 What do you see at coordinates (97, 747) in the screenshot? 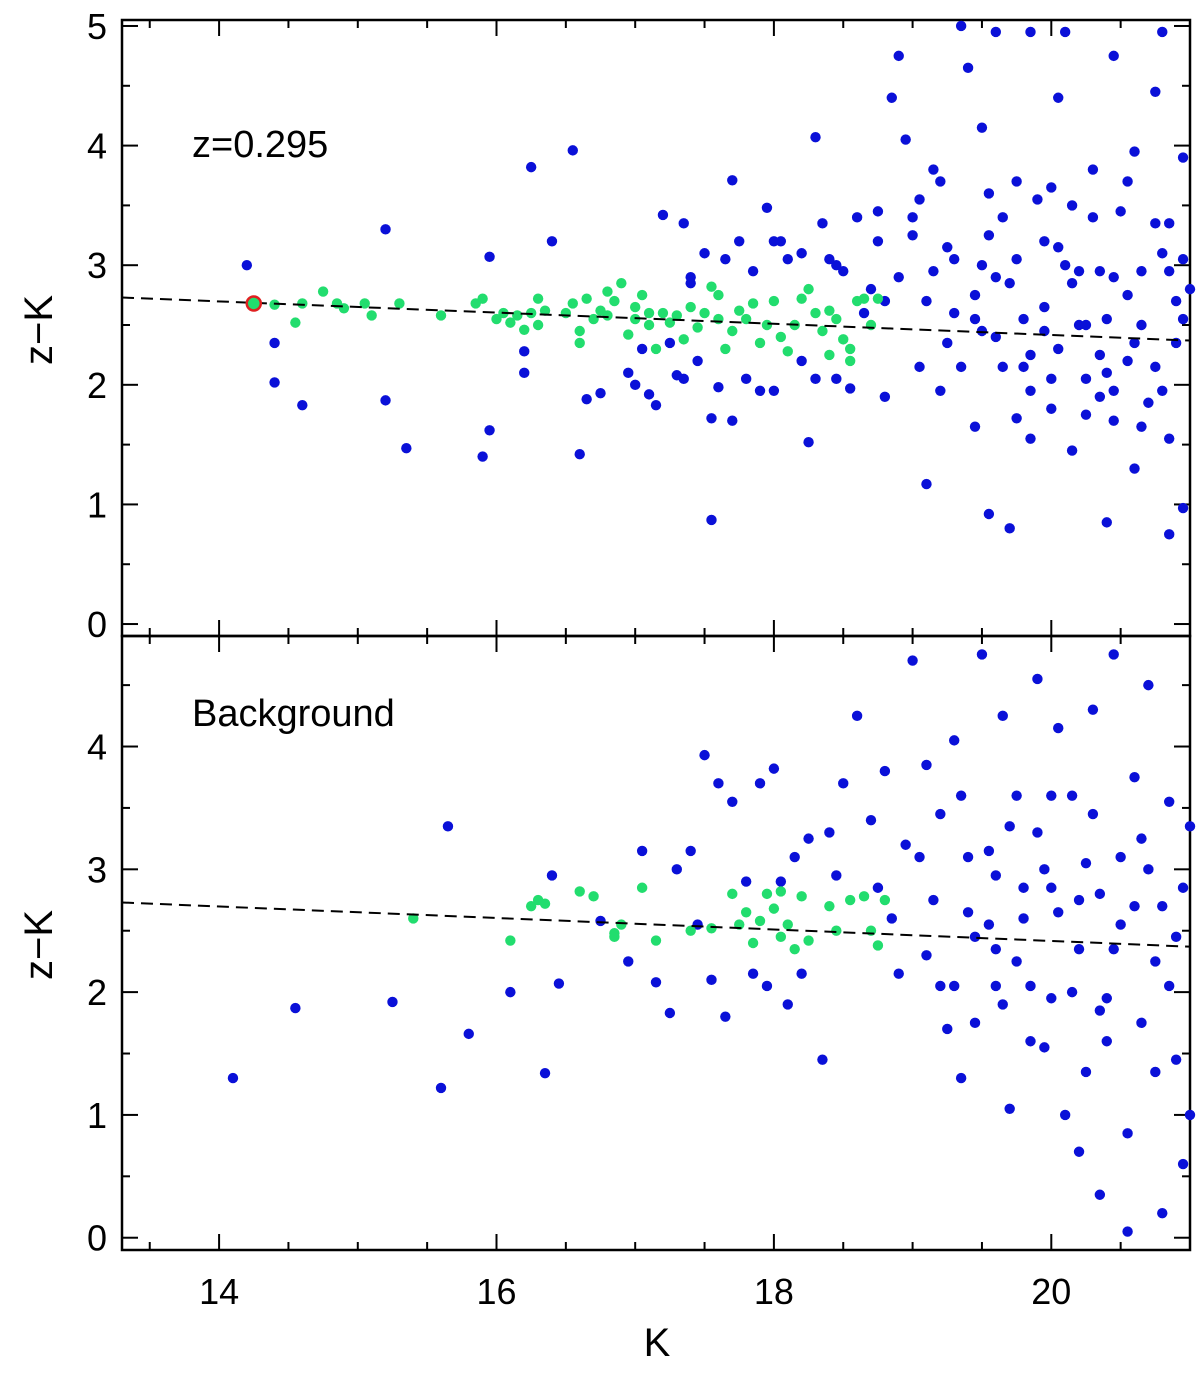
I see `bottom-y-tick-label: 4` at bounding box center [97, 747].